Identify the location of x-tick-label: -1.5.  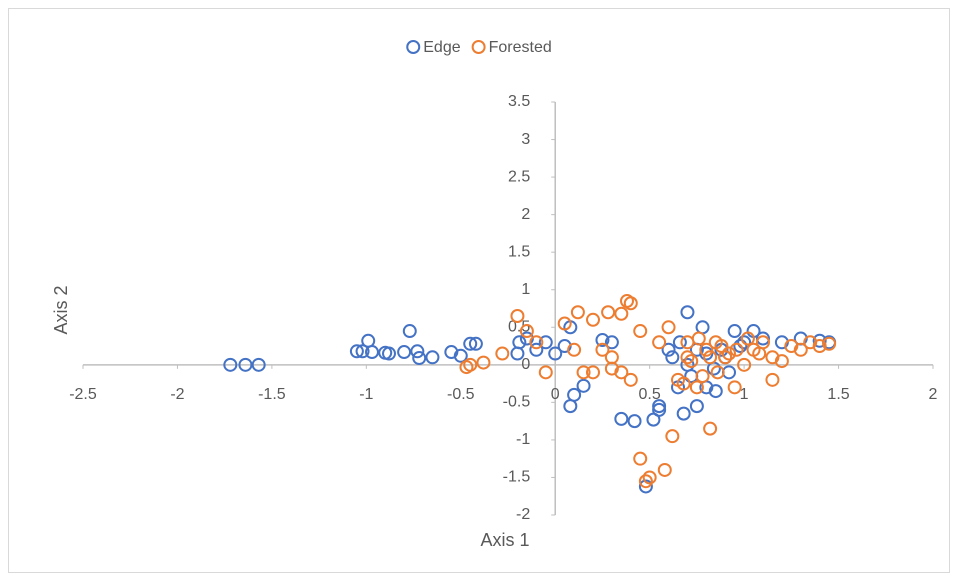
(272, 394).